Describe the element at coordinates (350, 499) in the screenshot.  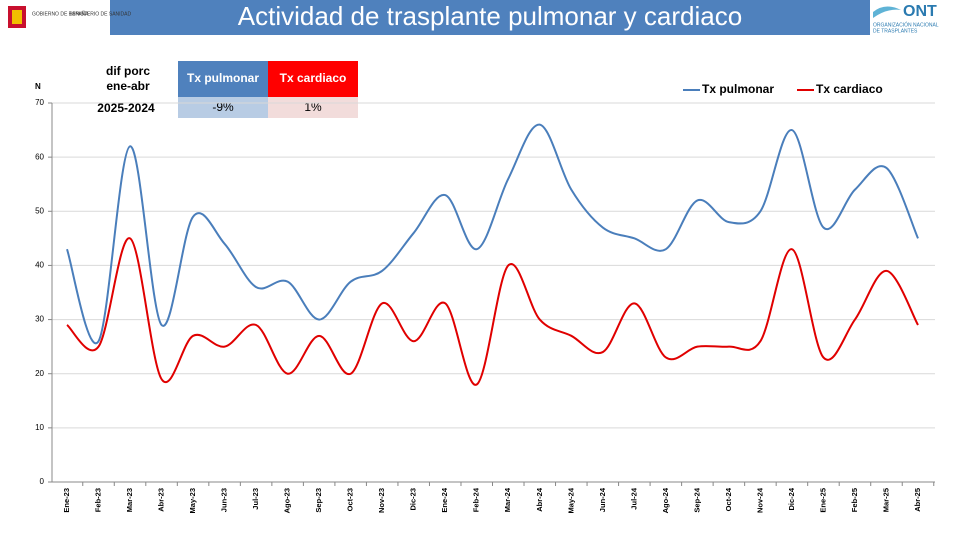
I see `x-tick-label: Oct-23` at that location.